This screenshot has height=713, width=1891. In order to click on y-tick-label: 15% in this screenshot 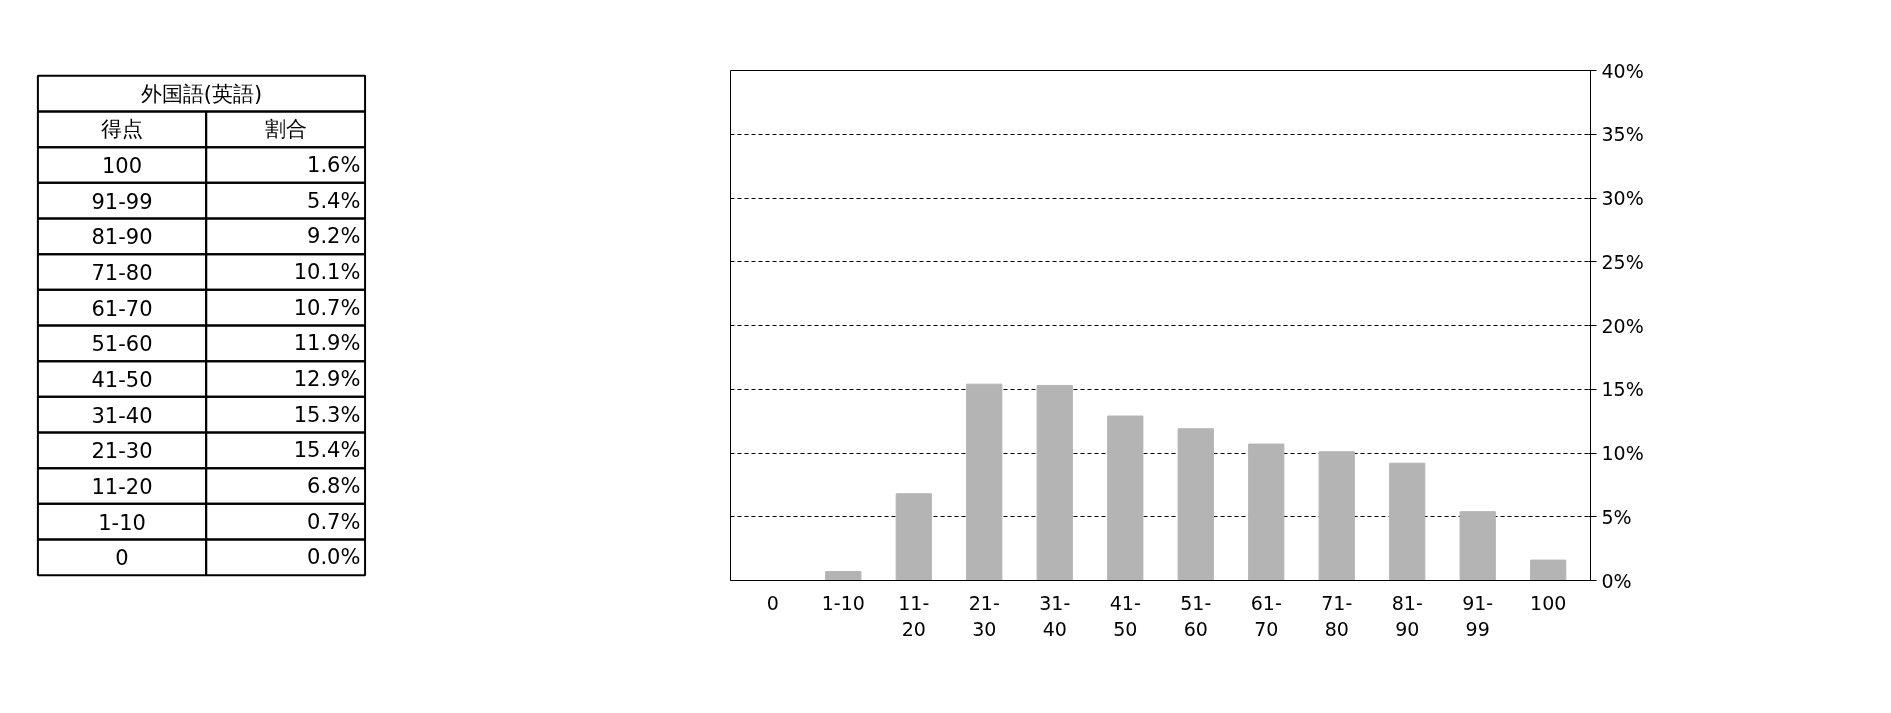, I will do `click(1622, 389)`.